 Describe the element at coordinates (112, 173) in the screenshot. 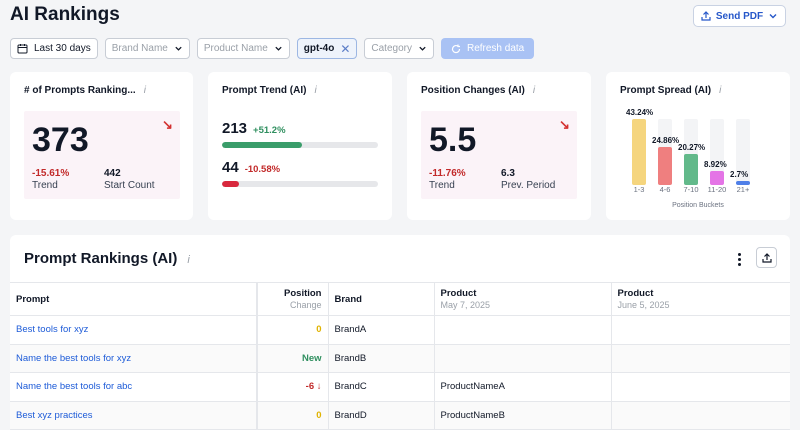

I see `start-count-value: 442` at that location.